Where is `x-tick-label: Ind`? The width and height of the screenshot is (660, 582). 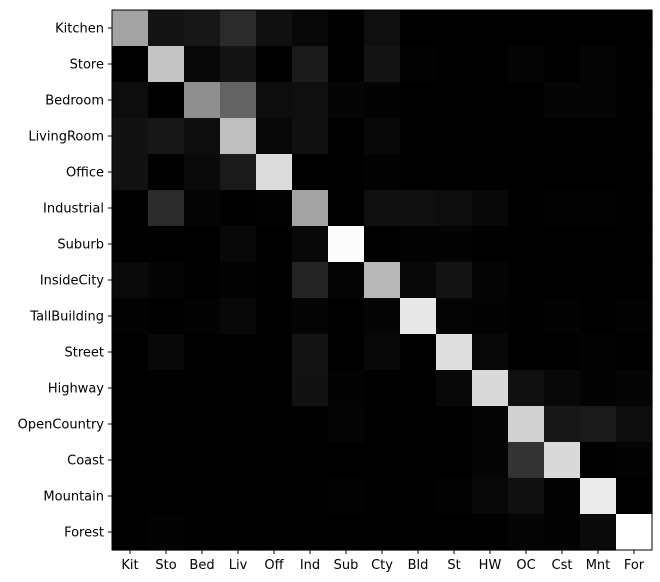 x-tick-label: Ind is located at coordinates (310, 565).